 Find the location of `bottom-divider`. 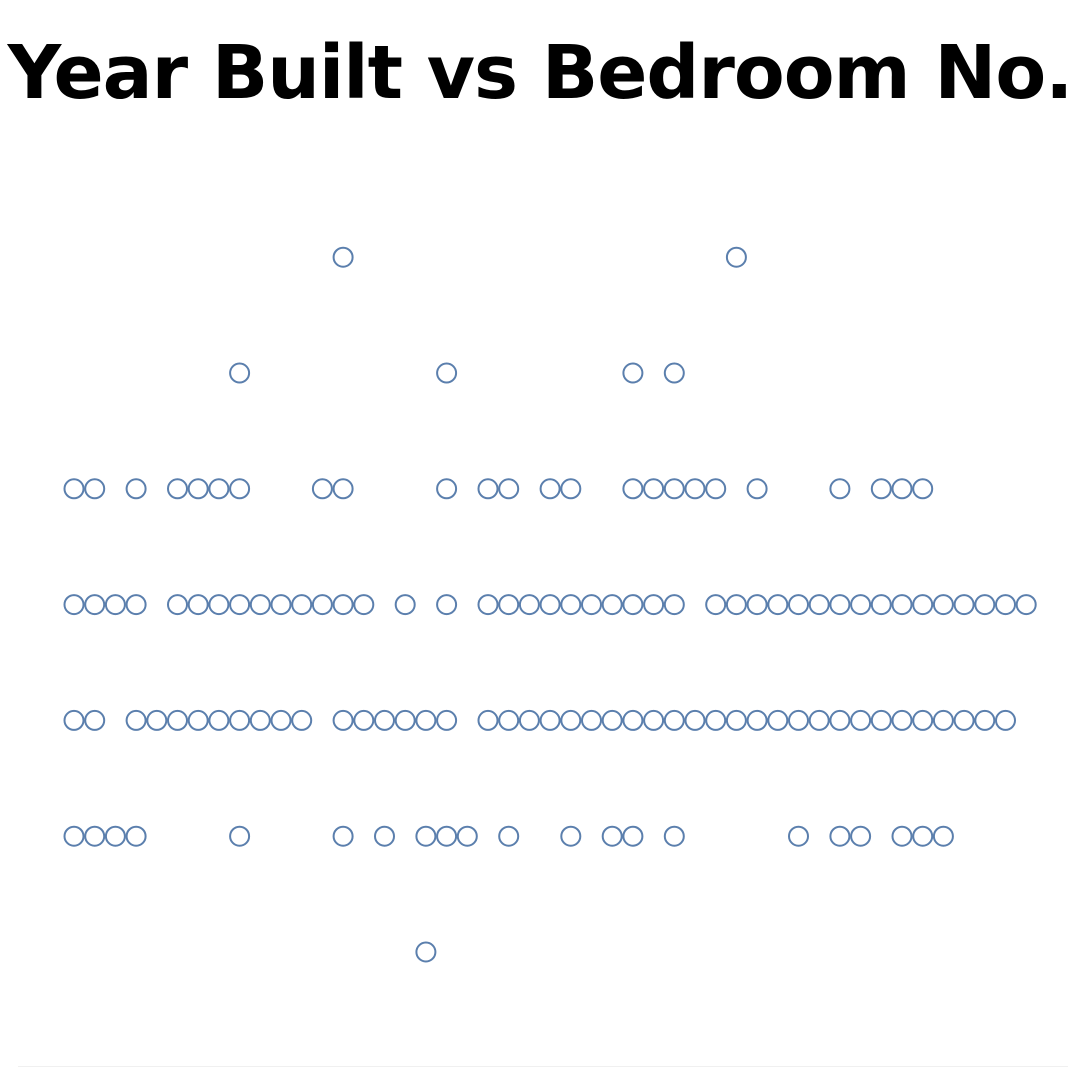

bottom-divider is located at coordinates (543, 1066).